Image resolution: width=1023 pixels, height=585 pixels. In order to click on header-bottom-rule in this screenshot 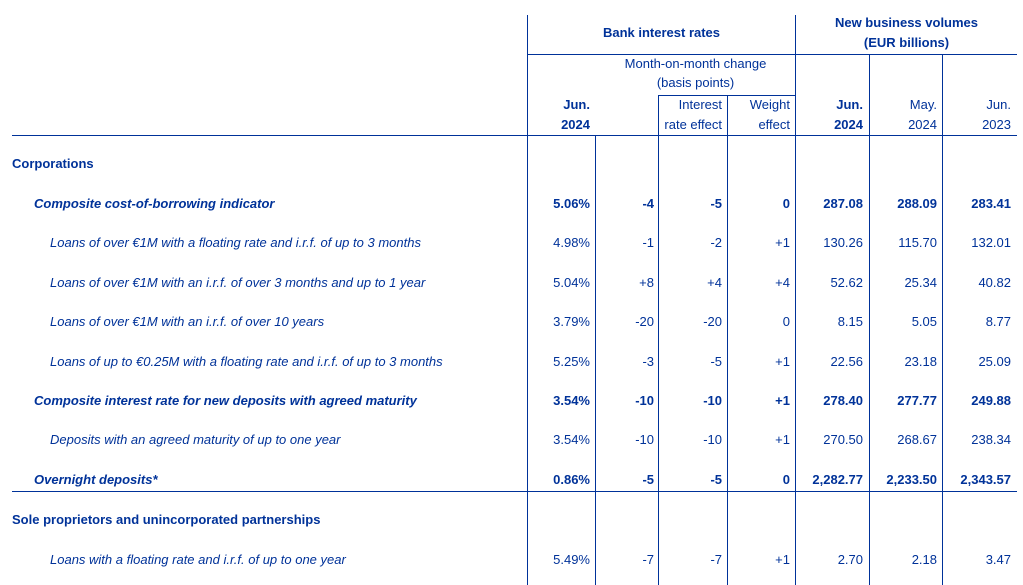, I will do `click(514, 135)`.